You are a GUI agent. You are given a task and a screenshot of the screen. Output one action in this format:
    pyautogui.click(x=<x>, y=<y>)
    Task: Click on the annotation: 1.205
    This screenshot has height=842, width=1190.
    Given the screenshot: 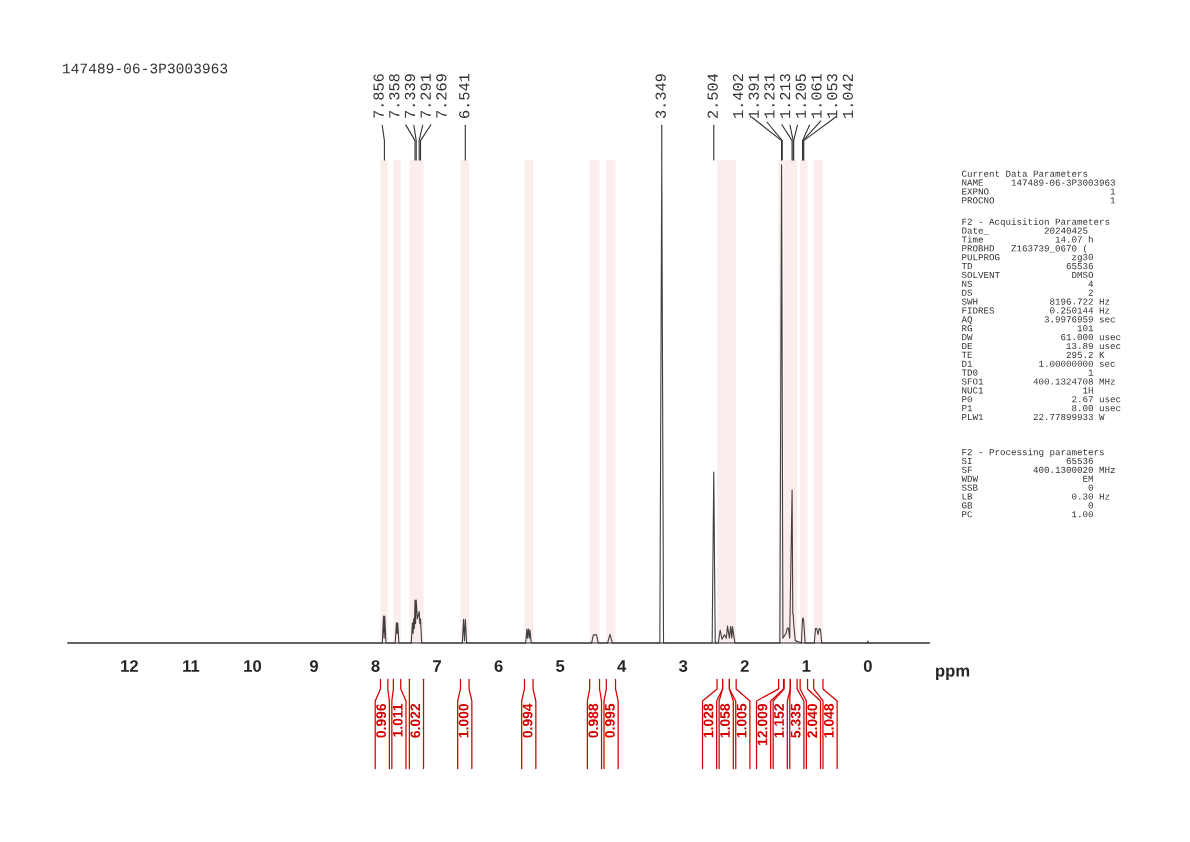 What is the action you would take?
    pyautogui.click(x=800, y=96)
    